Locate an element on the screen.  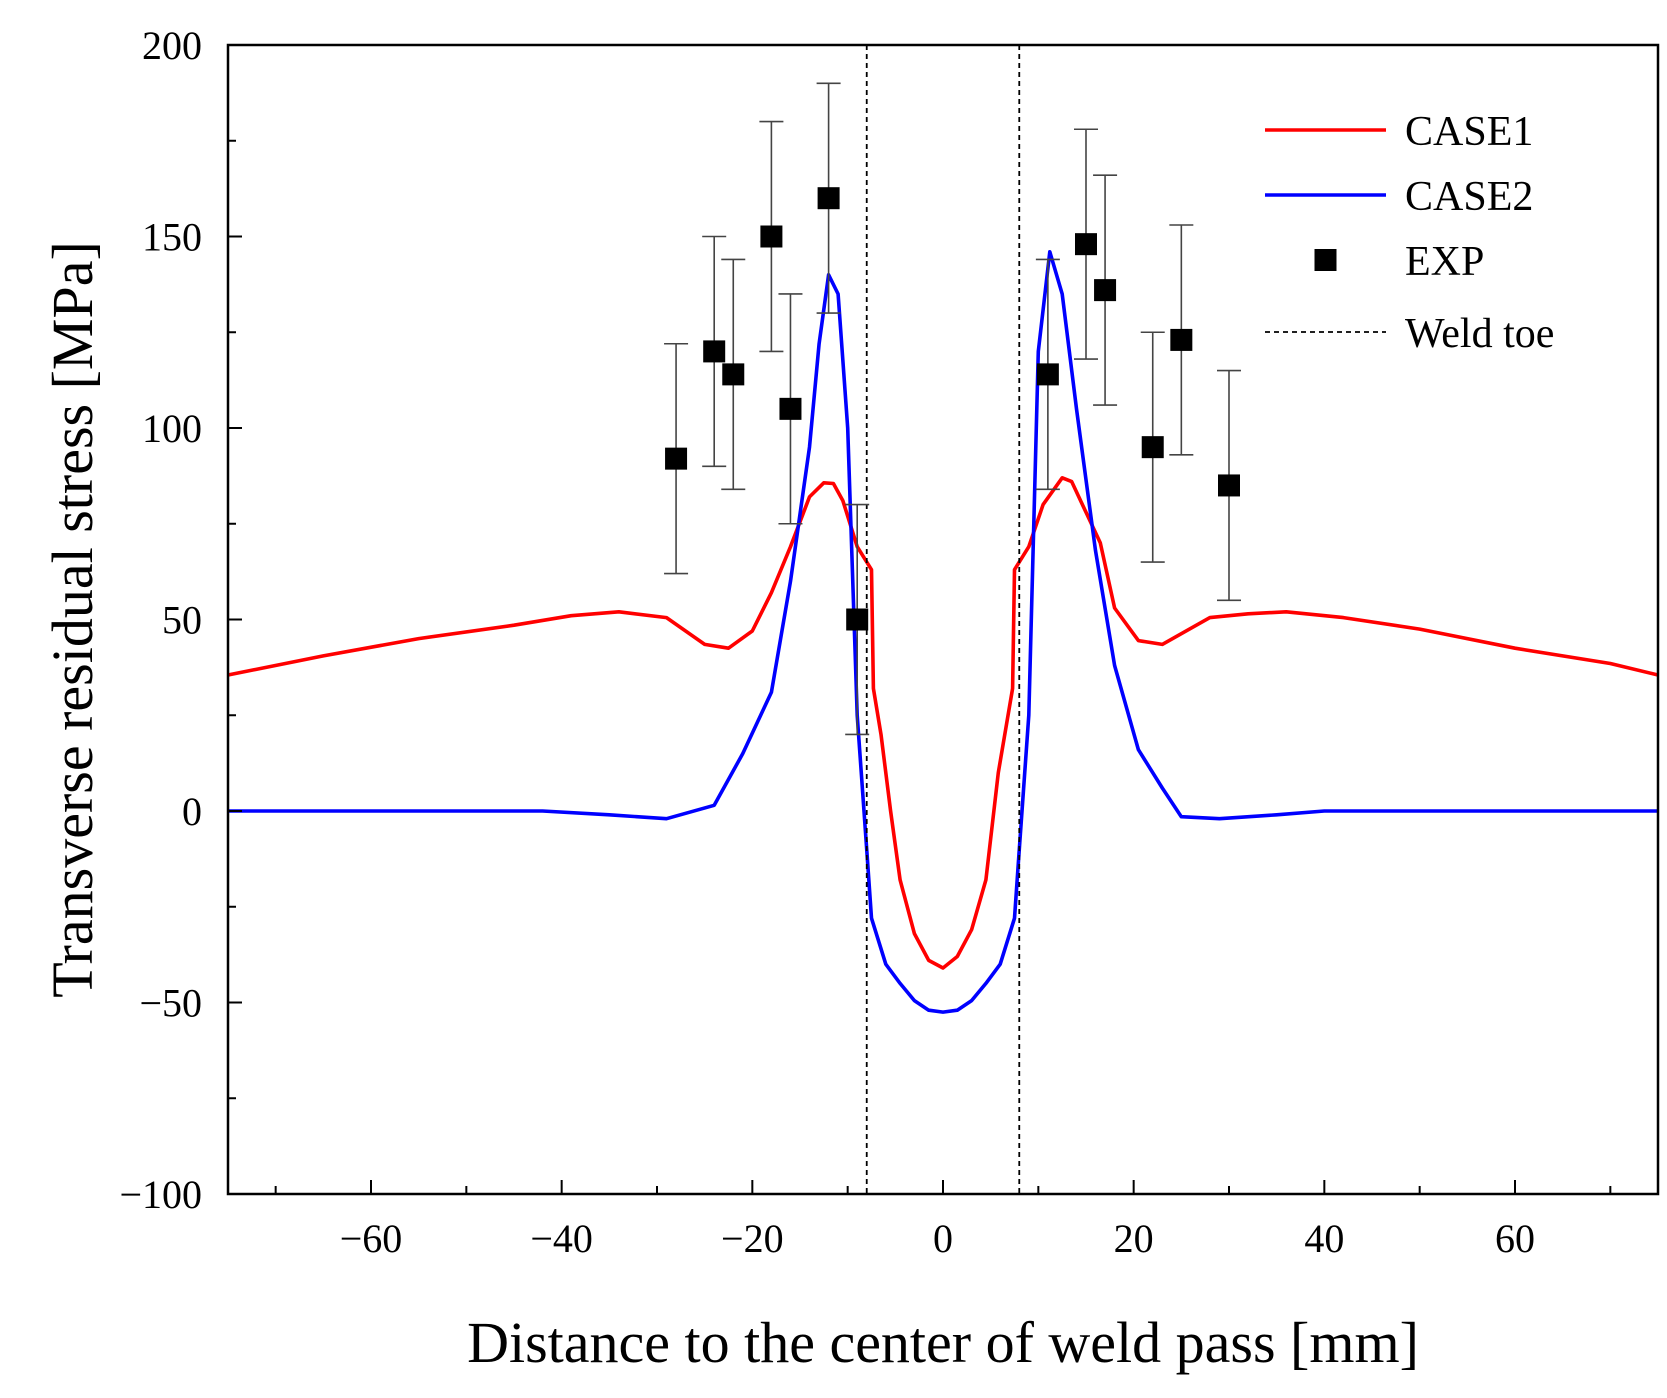
x-tick-label: −40 is located at coordinates (561, 1238).